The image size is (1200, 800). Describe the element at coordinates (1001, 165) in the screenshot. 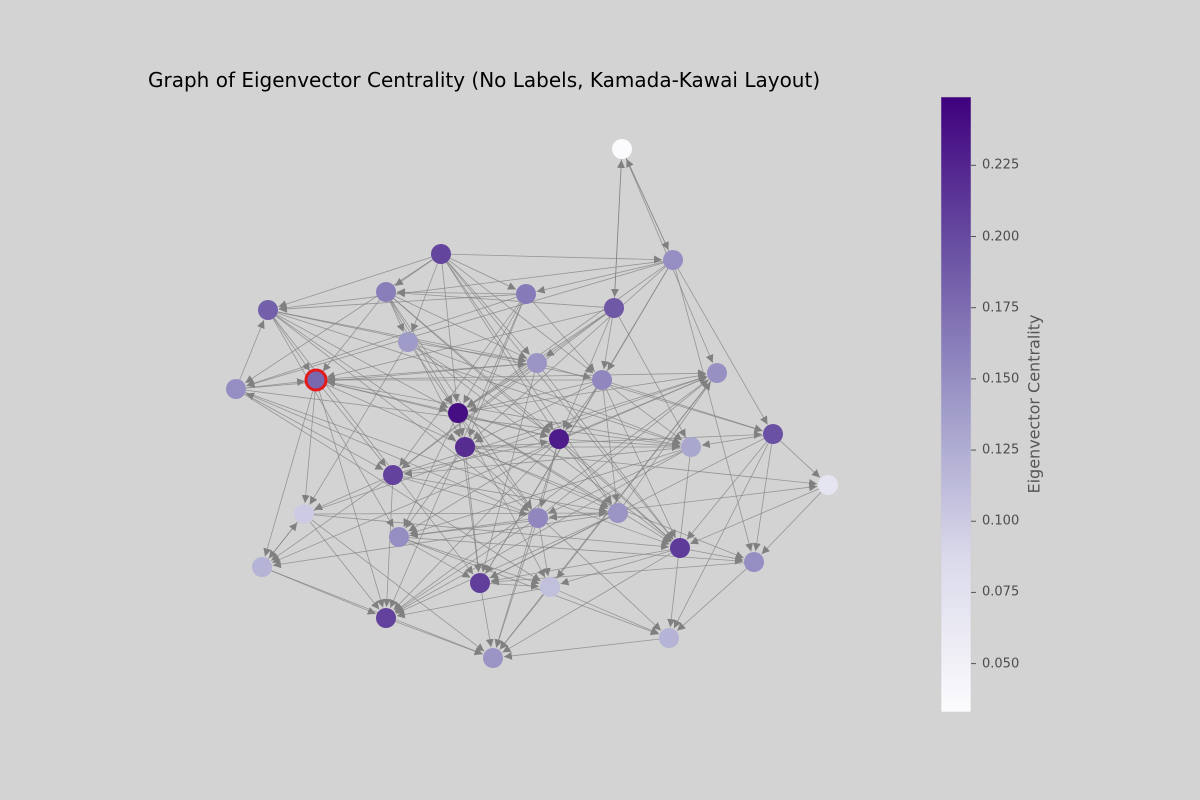

I see `colorbar-tick-label: 0.225` at that location.